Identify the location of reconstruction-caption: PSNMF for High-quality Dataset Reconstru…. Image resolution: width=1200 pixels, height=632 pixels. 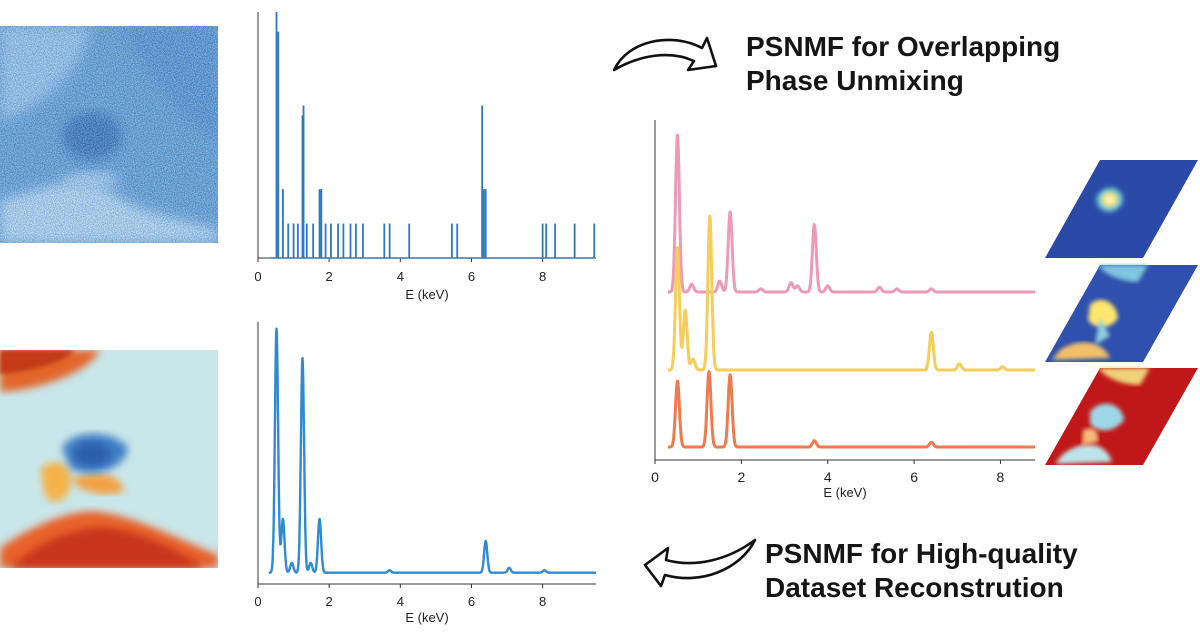
(921, 571).